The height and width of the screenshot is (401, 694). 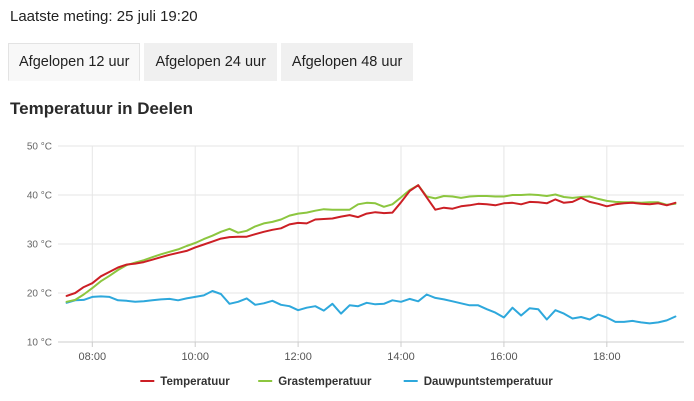 What do you see at coordinates (607, 357) in the screenshot?
I see `x-tick-label: 18:00` at bounding box center [607, 357].